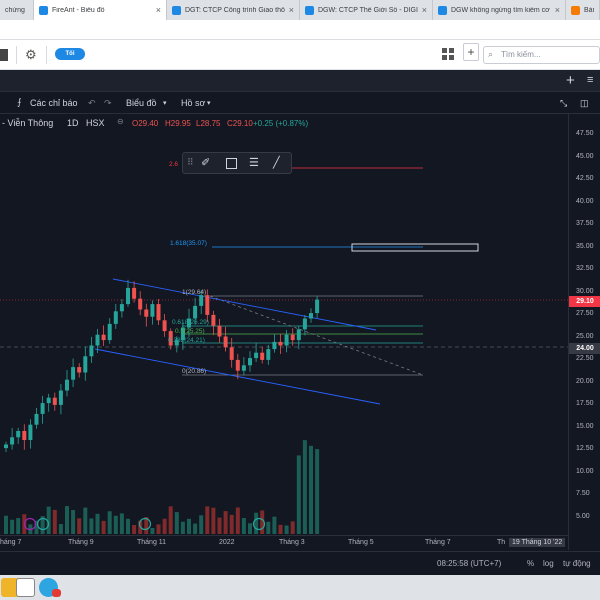 This screenshot has height=600, width=600. I want to click on price-target-box, so click(415, 247).